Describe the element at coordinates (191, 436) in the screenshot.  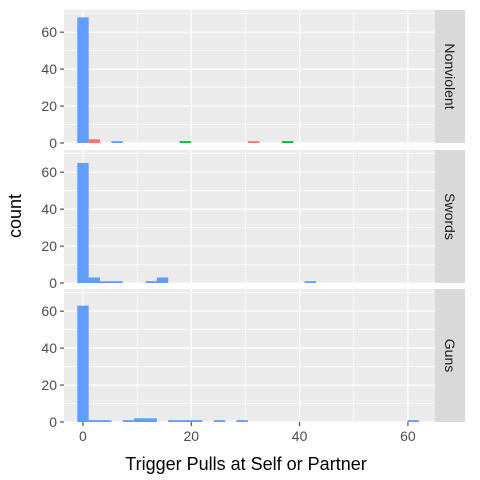
I see `x-tick-label: 20` at that location.